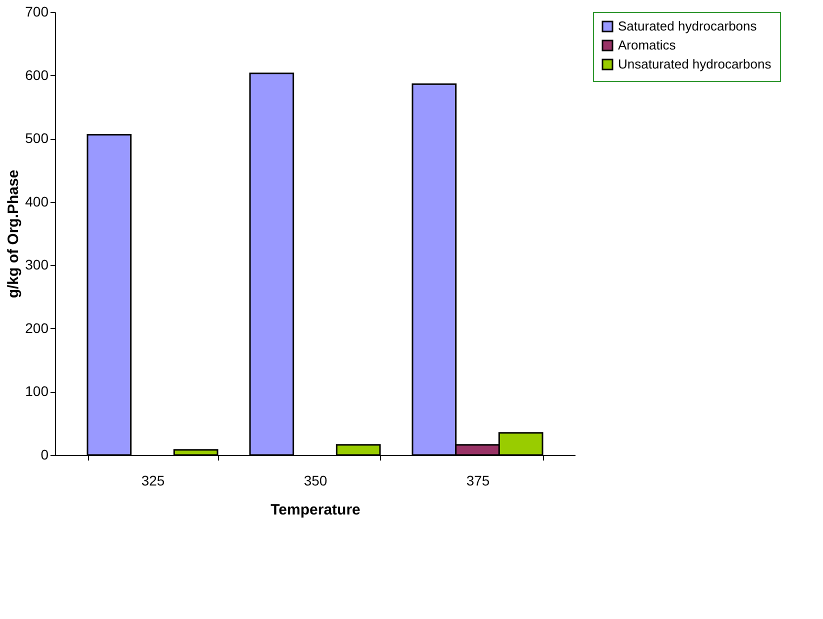 The image size is (823, 619). I want to click on x-axis-title: Temperature, so click(315, 510).